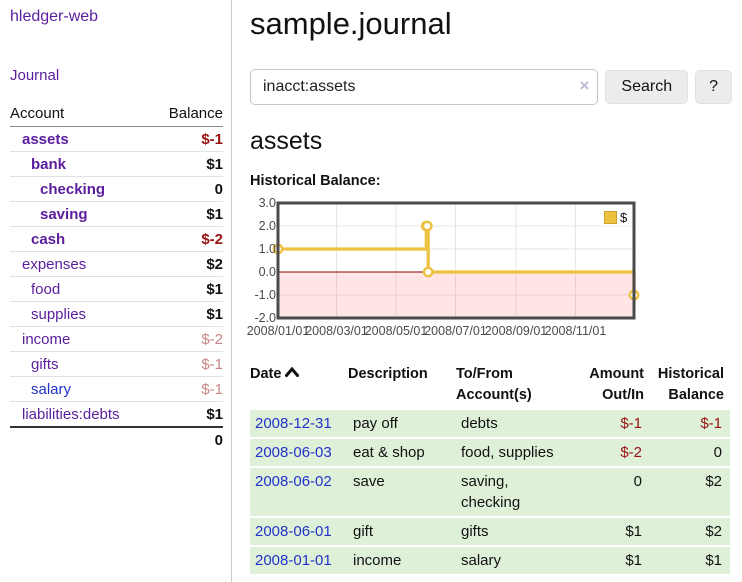 The width and height of the screenshot is (742, 582). I want to click on account-link: expenses, so click(54, 264).